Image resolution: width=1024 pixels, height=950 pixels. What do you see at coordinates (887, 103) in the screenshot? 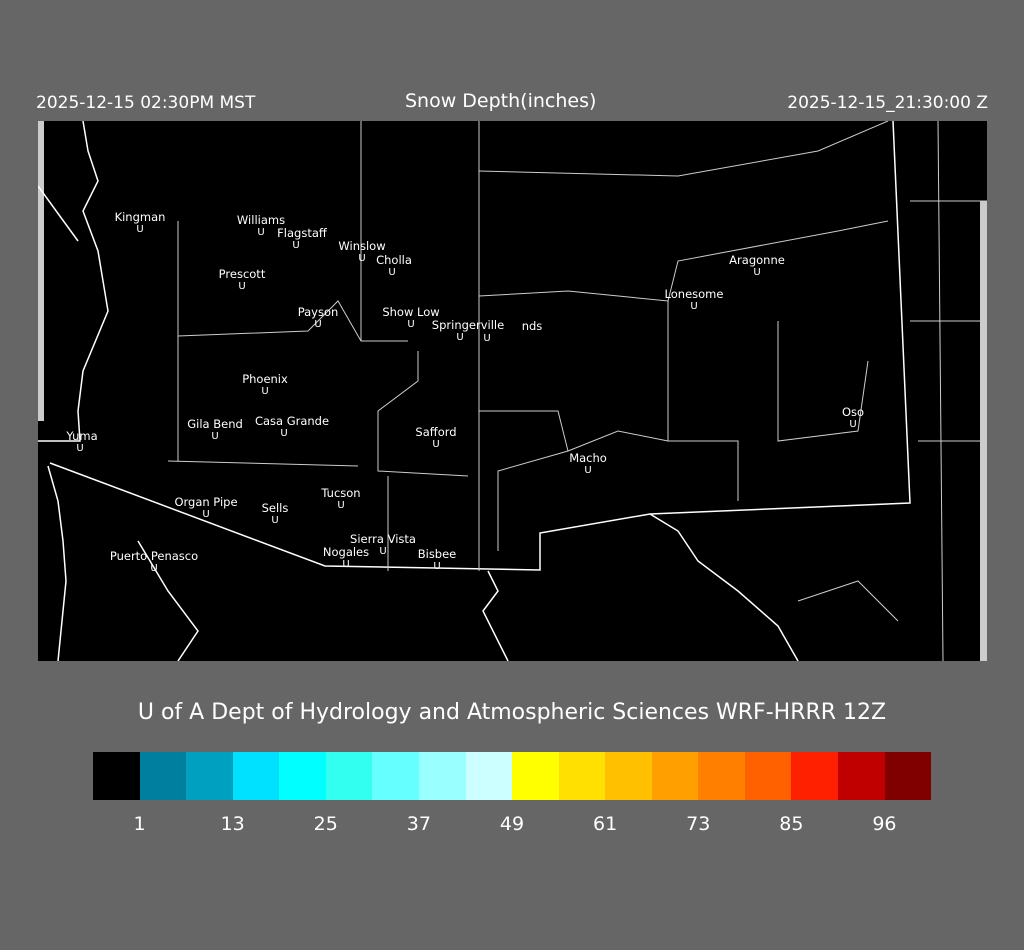
I see `valid-time: 2025-12-15_21:30:00 Z` at bounding box center [887, 103].